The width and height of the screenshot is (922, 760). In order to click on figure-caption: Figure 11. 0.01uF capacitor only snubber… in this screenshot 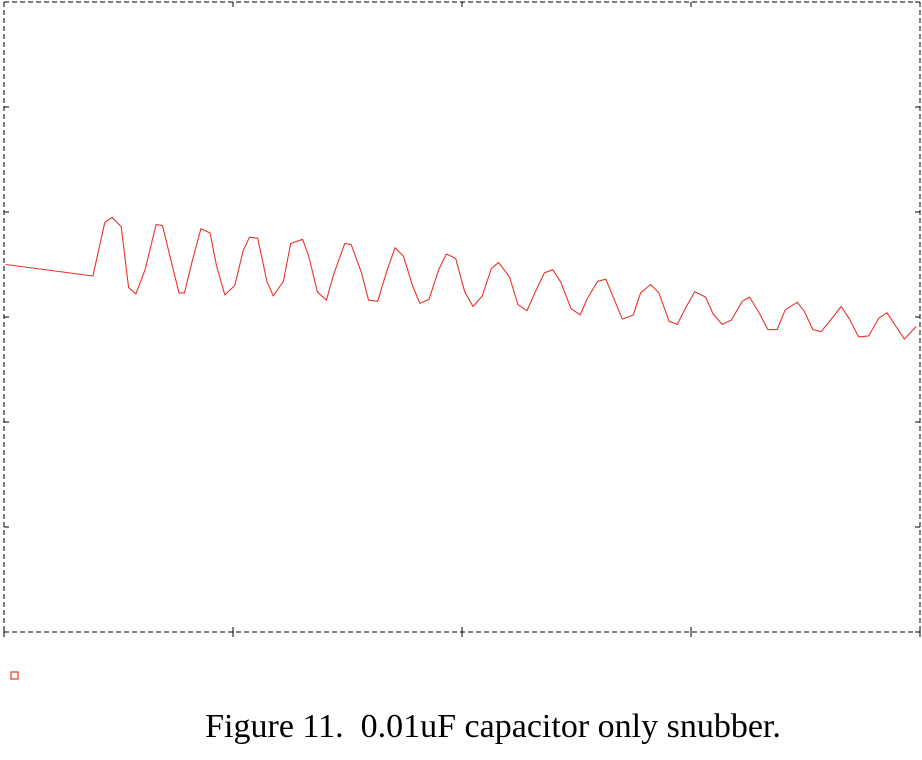, I will do `click(493, 726)`.